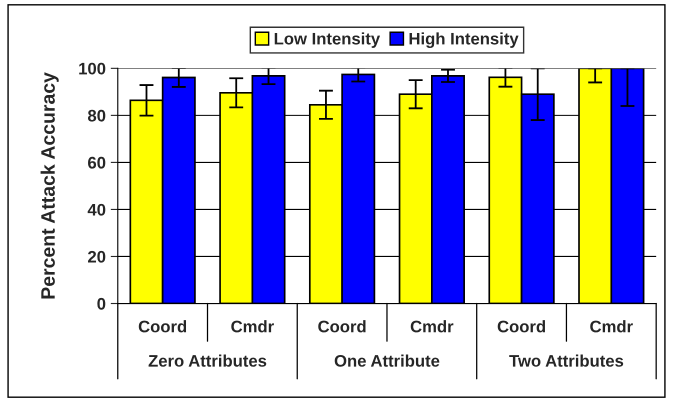 The width and height of the screenshot is (673, 402). I want to click on y-axis-title: Percent Attack Accuracy, so click(49, 185).